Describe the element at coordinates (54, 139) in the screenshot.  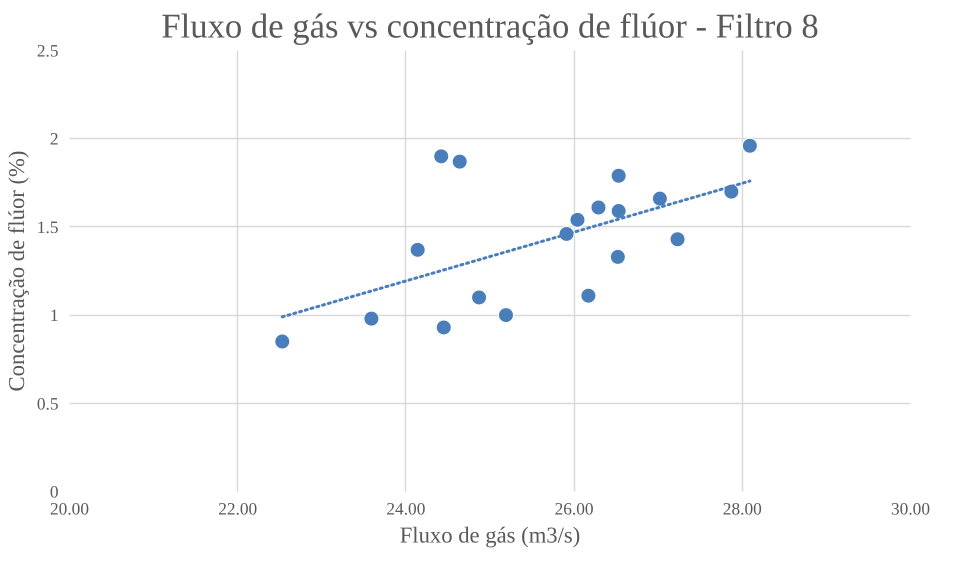
I see `y-tick-label: 2` at that location.